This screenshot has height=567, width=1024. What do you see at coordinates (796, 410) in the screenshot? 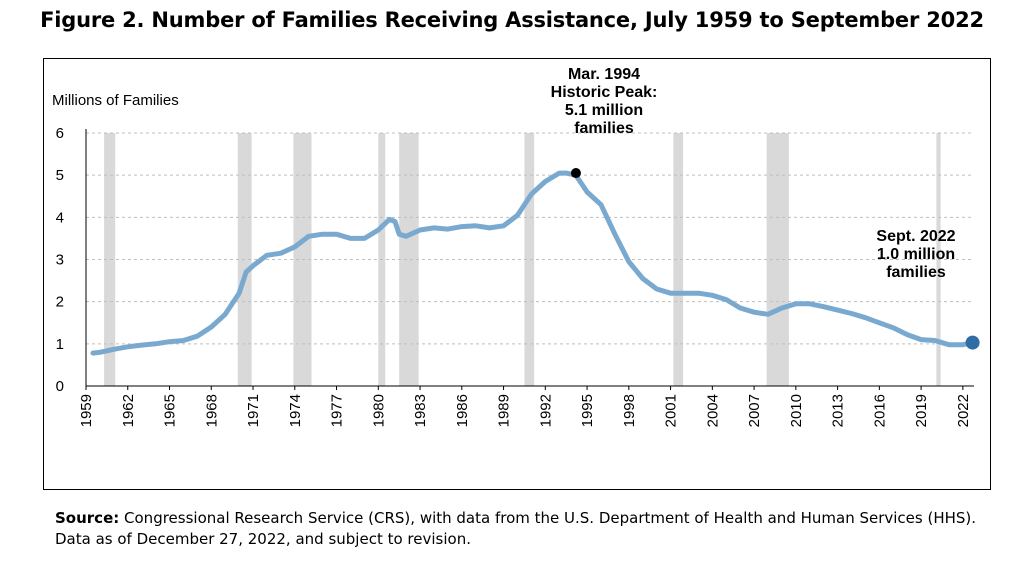
I see `x-tick-2010: 2010` at bounding box center [796, 410].